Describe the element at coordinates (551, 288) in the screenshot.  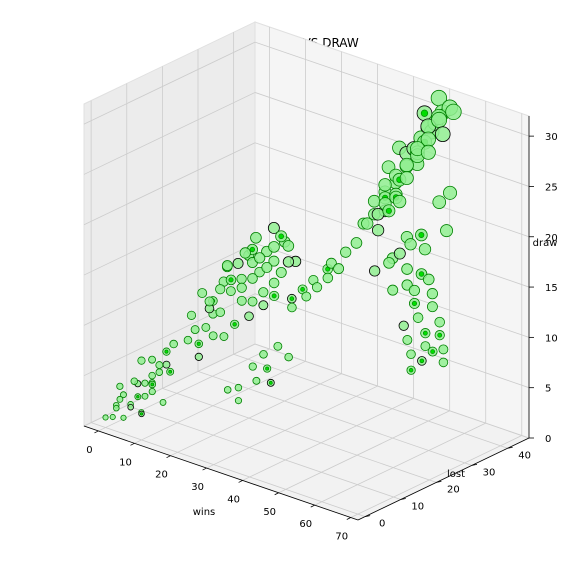
I see `z-tick-label: 15` at that location.